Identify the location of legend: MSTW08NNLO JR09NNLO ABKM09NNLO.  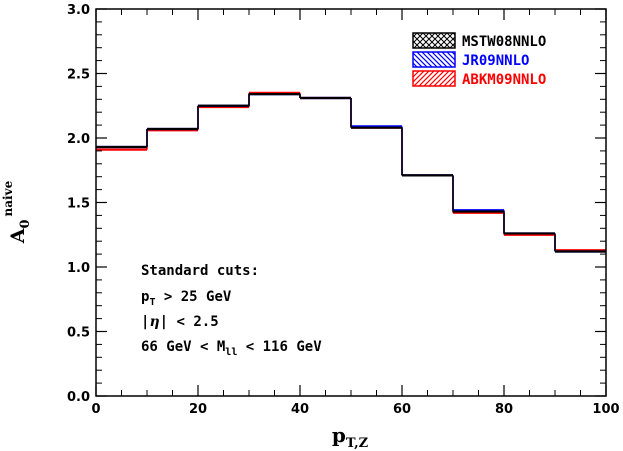
(479, 60).